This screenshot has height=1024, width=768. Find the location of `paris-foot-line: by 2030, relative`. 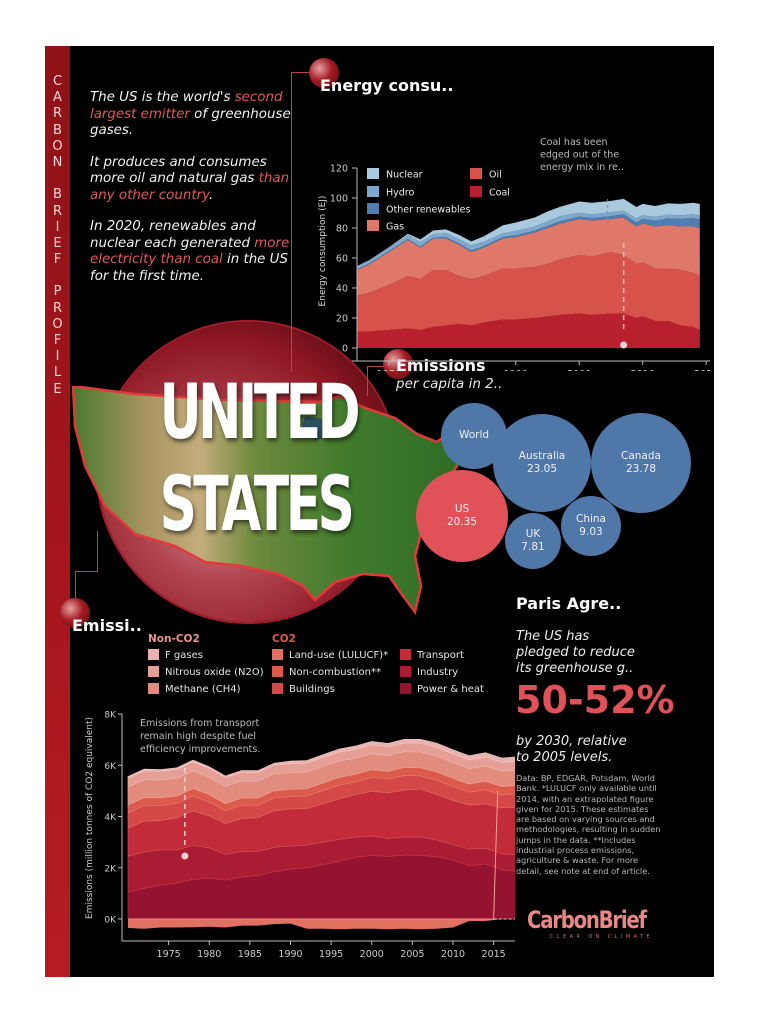

paris-foot-line: by 2030, relative is located at coordinates (571, 741).